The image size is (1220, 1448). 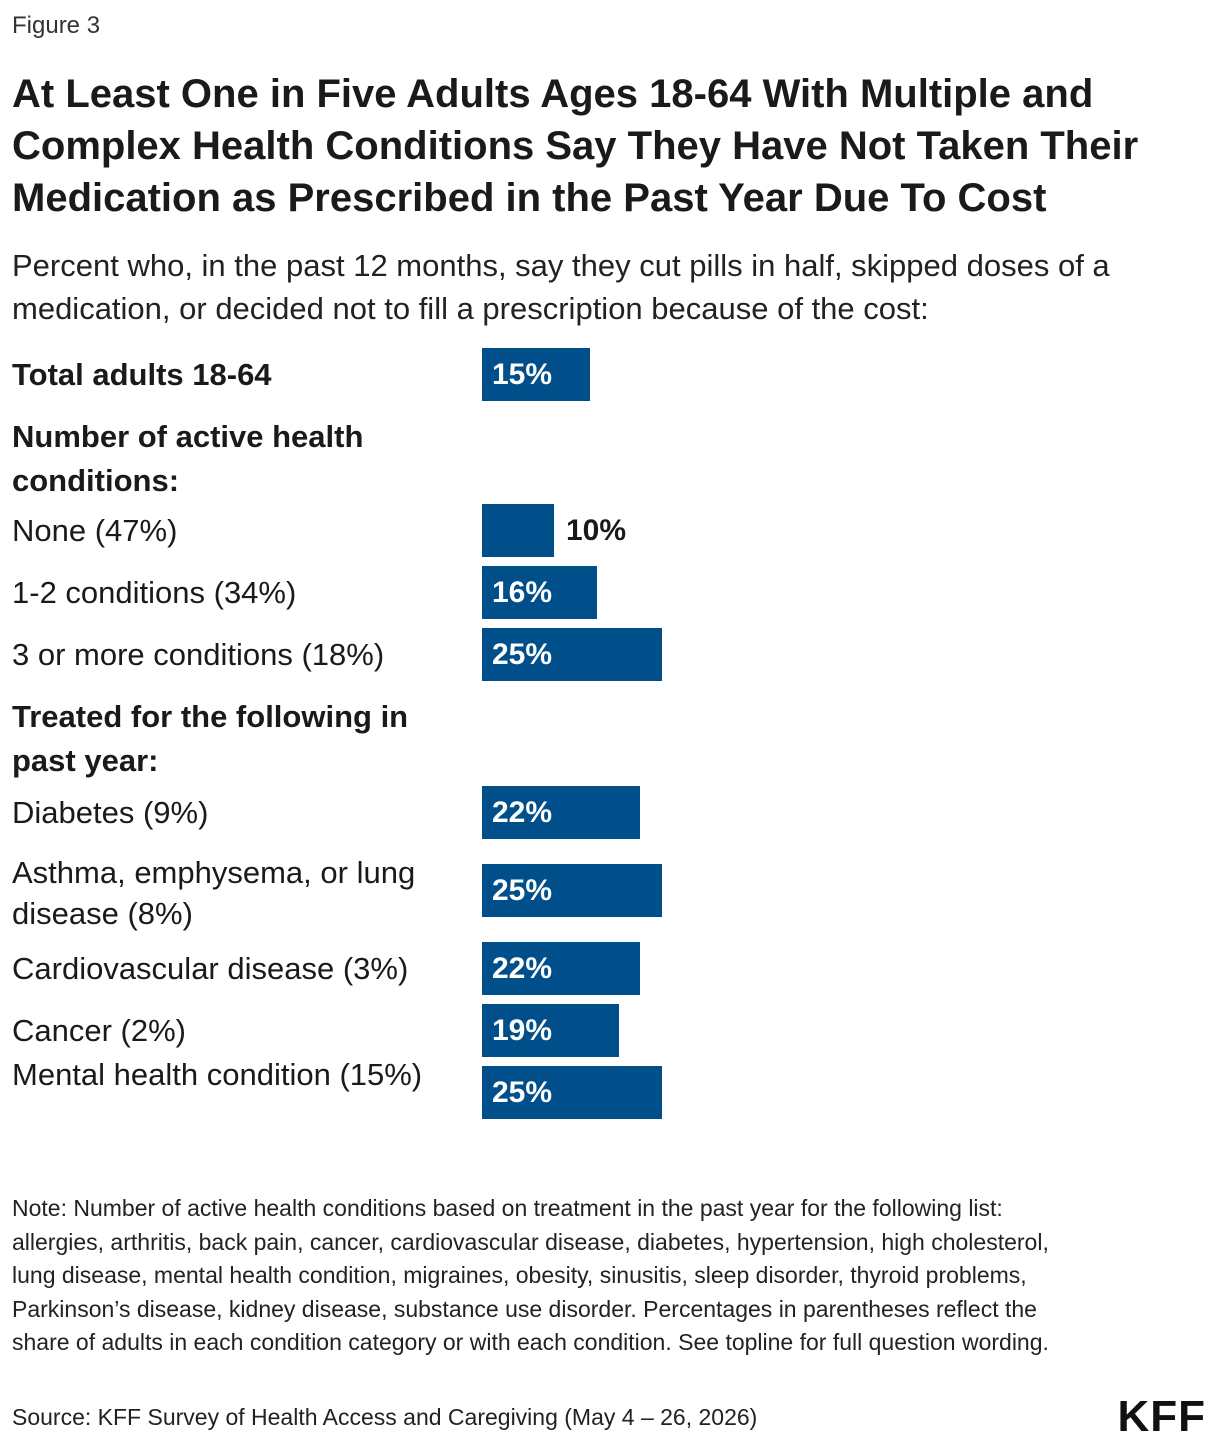 What do you see at coordinates (56, 25) in the screenshot?
I see `figure-label: Figure 3` at bounding box center [56, 25].